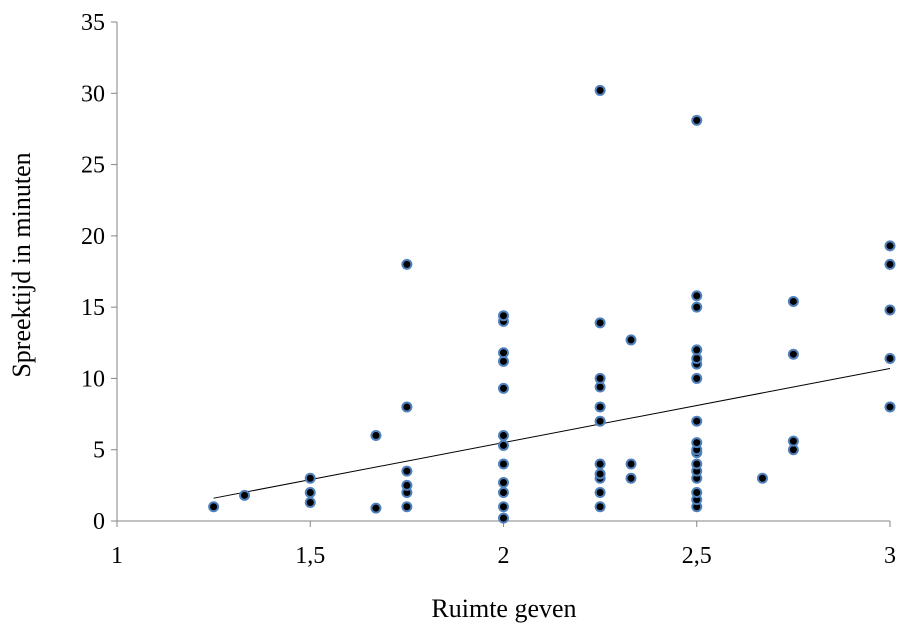 This screenshot has height=628, width=898. Describe the element at coordinates (890, 556) in the screenshot. I see `x-tick-label: 3` at that location.